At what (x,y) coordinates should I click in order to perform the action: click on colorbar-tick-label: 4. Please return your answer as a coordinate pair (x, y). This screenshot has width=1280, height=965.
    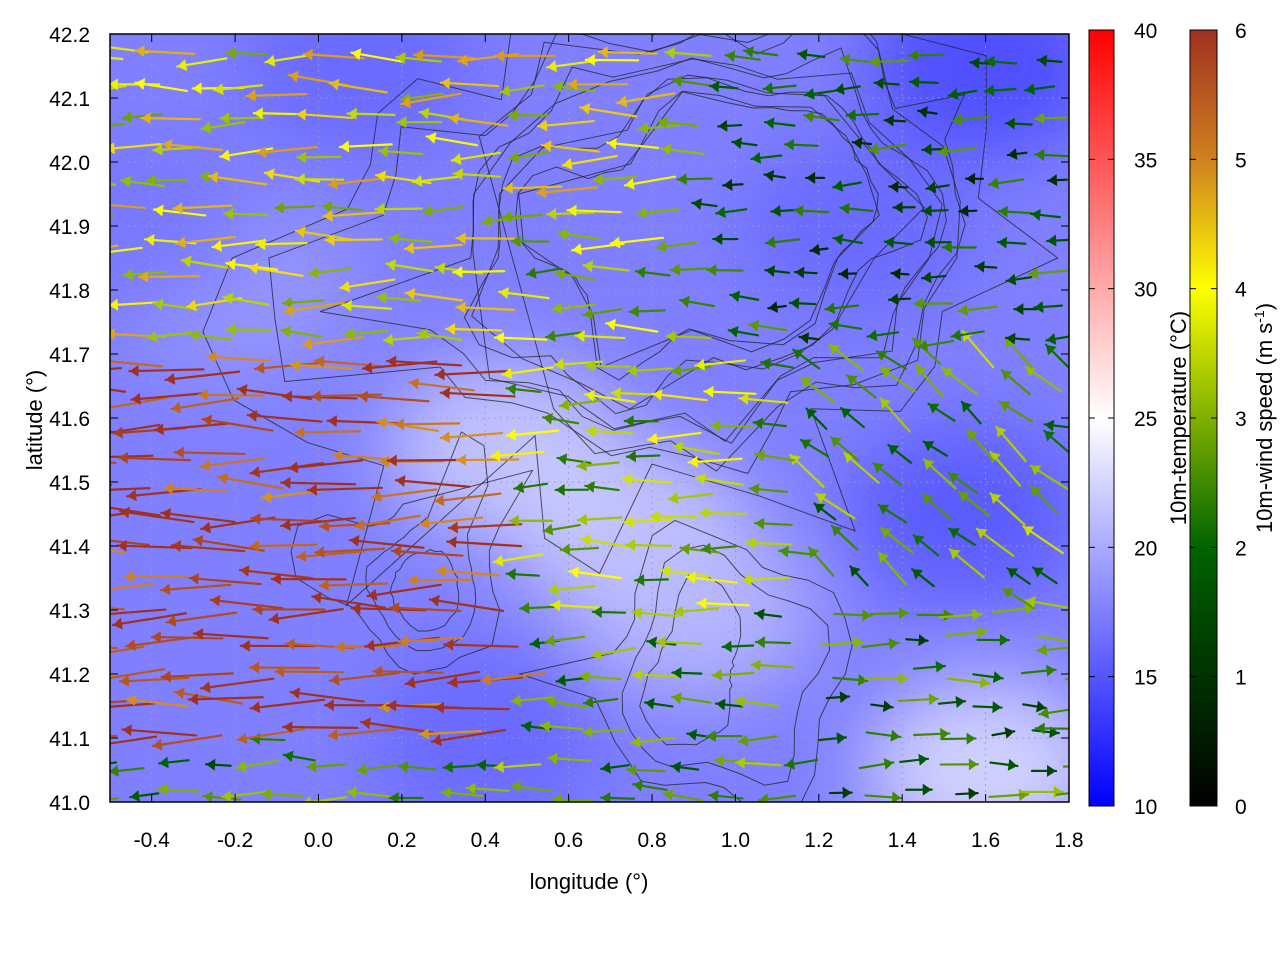
    Looking at the image, I should click on (1241, 290).